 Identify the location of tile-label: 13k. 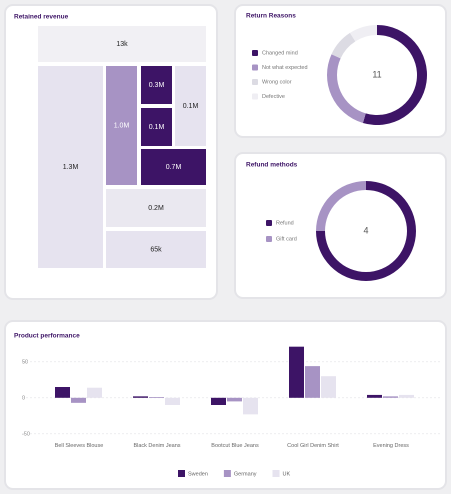
(122, 44).